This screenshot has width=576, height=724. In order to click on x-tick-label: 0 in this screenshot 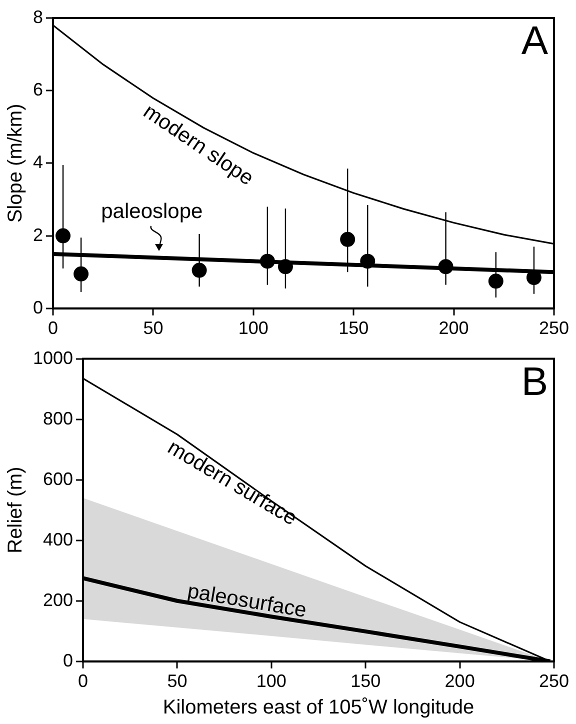, I will do `click(83, 681)`.